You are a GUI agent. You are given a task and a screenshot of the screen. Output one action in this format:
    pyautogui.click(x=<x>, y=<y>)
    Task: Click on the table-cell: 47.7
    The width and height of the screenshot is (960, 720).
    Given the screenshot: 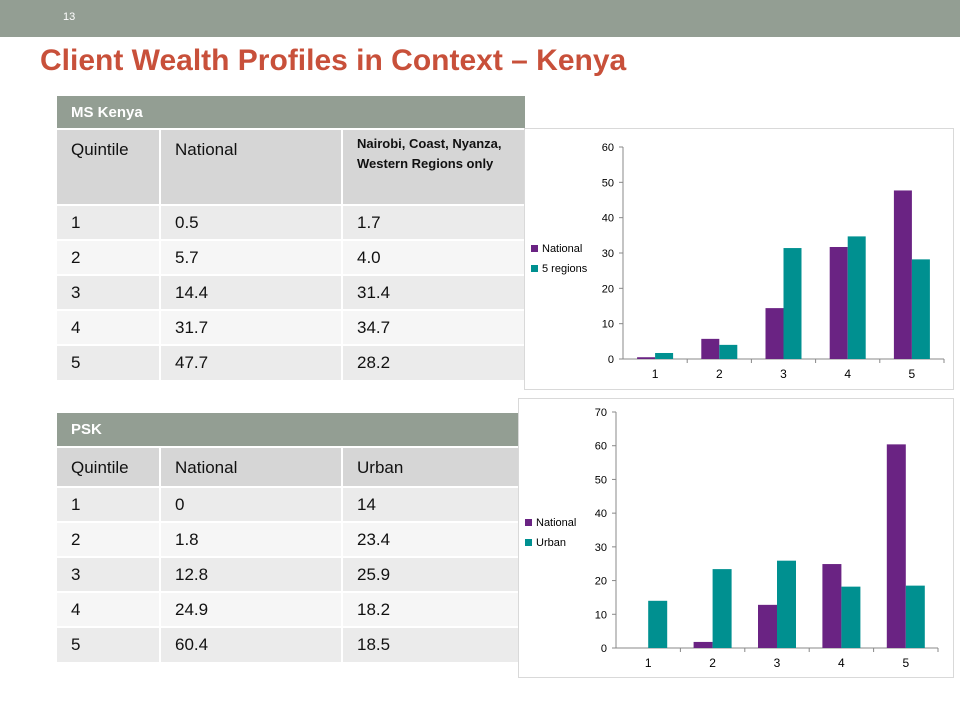 What is the action you would take?
    pyautogui.click(x=250, y=362)
    